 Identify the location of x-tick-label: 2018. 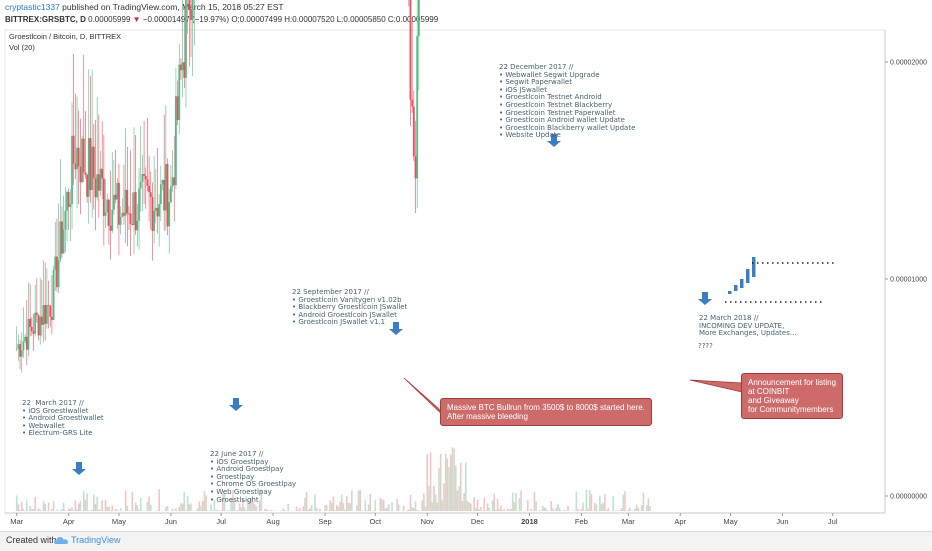
(529, 521).